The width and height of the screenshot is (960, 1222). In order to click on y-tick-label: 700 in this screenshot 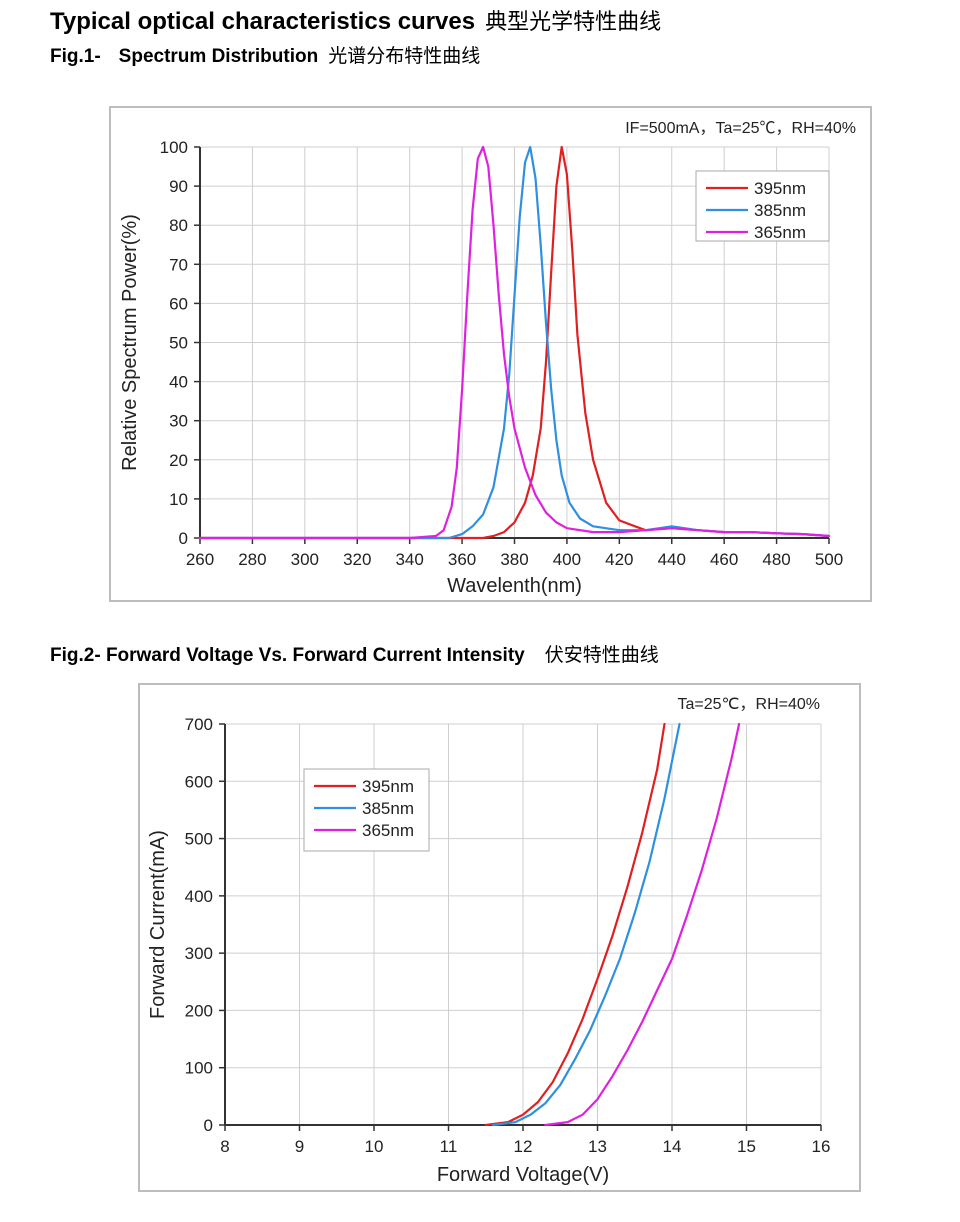, I will do `click(199, 724)`.